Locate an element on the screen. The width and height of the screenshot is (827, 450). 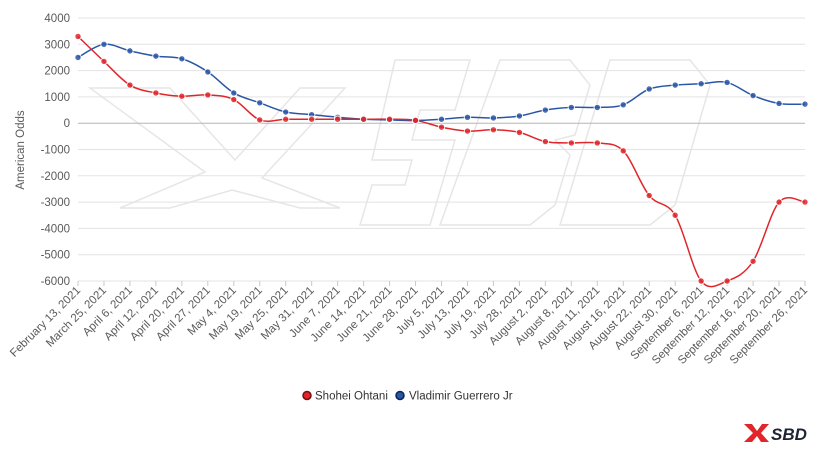
sbd-logo-text: SBD is located at coordinates (789, 434).